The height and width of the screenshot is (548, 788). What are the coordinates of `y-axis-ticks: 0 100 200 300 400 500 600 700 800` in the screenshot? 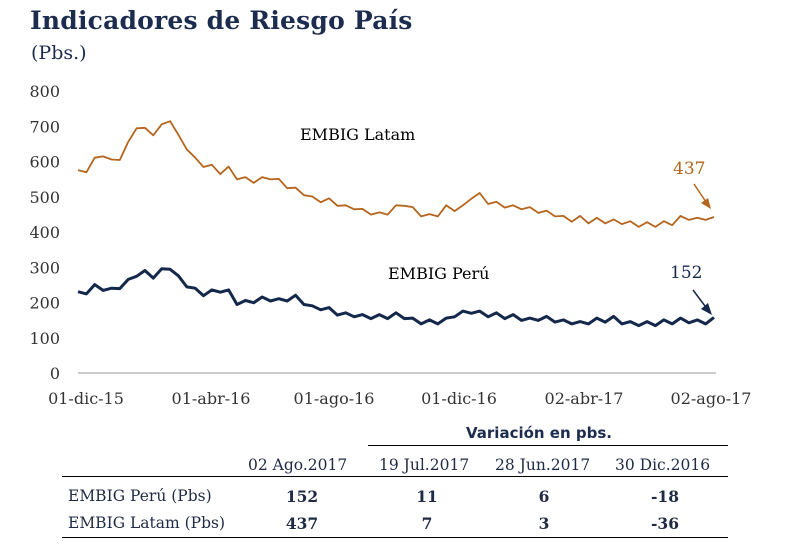 It's located at (44, 232).